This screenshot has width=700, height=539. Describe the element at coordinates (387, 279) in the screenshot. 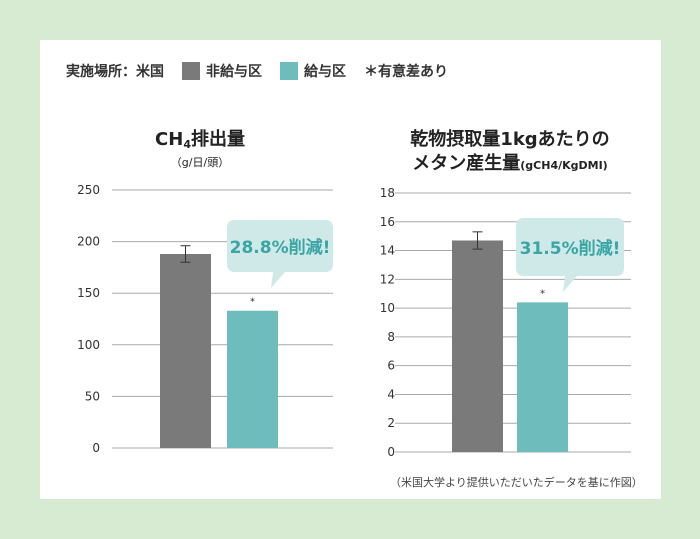

I see `chart-2-y-tick-label: 12` at that location.